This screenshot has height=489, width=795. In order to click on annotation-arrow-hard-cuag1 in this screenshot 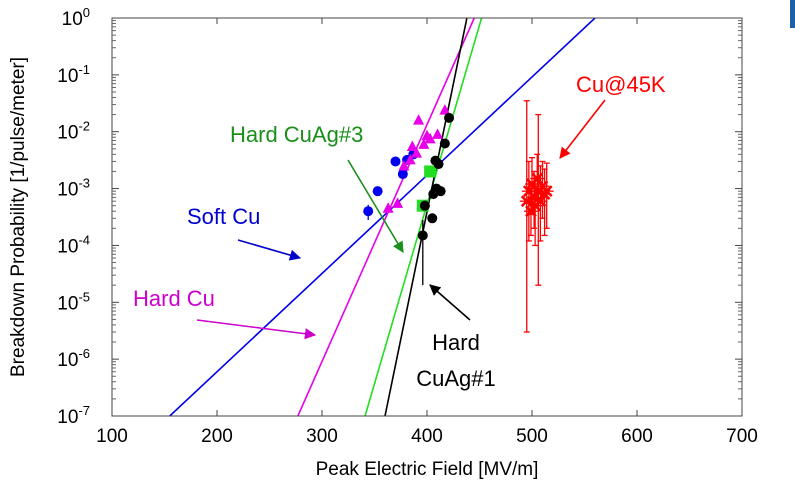, I will do `click(450, 302)`.